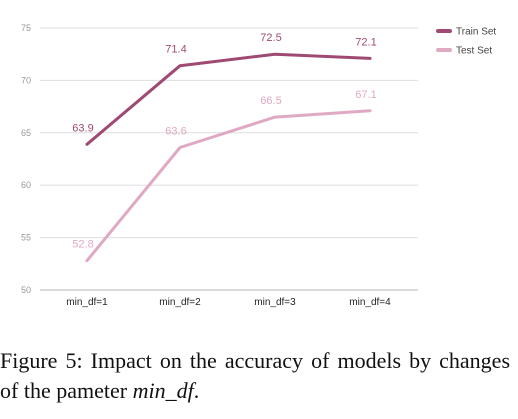  What do you see at coordinates (26, 133) in the screenshot?
I see `y-tick-label: 65` at bounding box center [26, 133].